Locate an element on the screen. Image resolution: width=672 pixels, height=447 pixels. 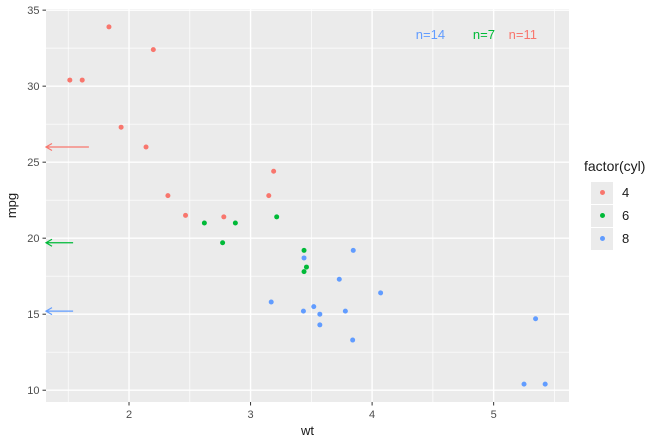
y-tick-label: 30 is located at coordinates (33, 87).